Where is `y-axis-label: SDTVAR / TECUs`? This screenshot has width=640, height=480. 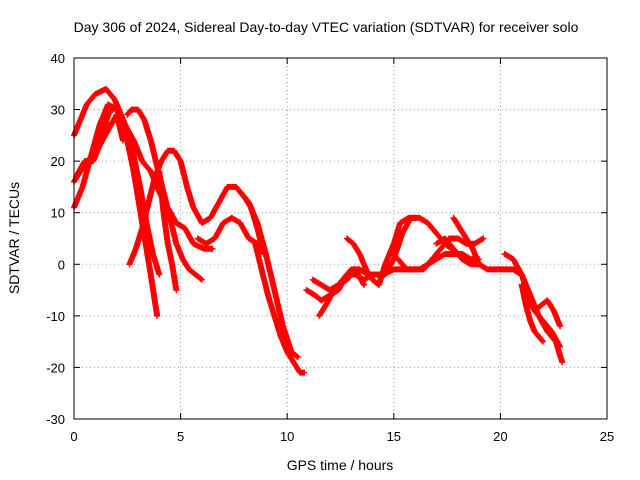
y-axis-label: SDTVAR / TECUs is located at coordinates (14, 238).